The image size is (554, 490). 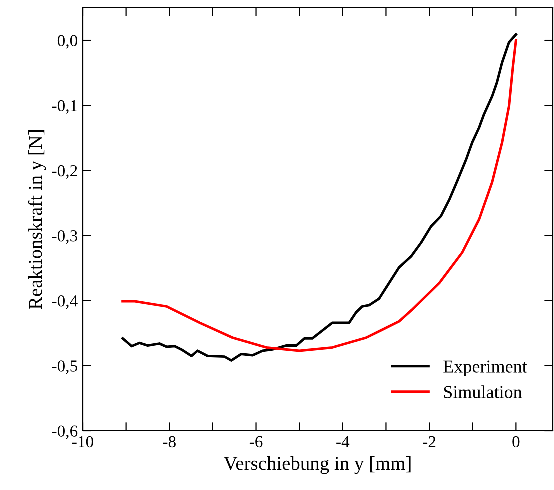 What do you see at coordinates (65, 107) in the screenshot?
I see `y-tick-label: -0,1` at bounding box center [65, 107].